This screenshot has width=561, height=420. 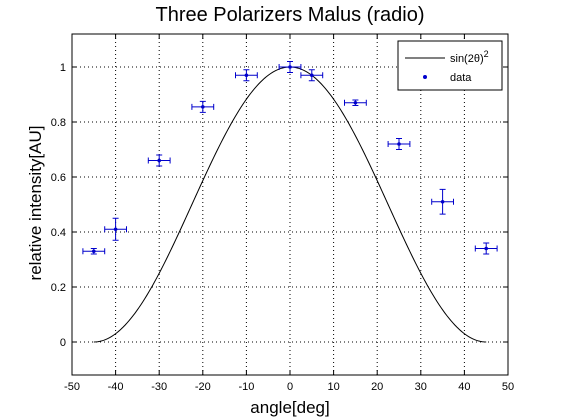 What do you see at coordinates (116, 387) in the screenshot?
I see `x-tick-label: -40` at bounding box center [116, 387].